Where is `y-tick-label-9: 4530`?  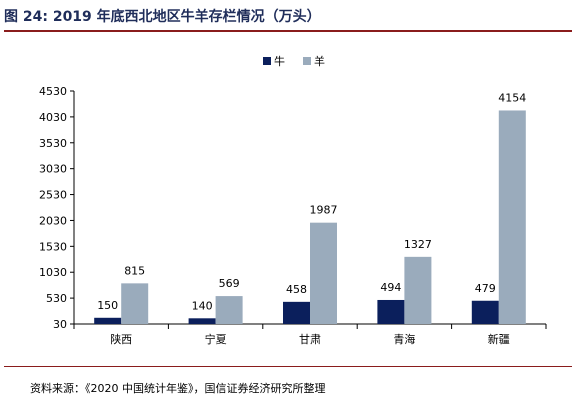
y-tick-label-9: 4530 is located at coordinates (53, 91).